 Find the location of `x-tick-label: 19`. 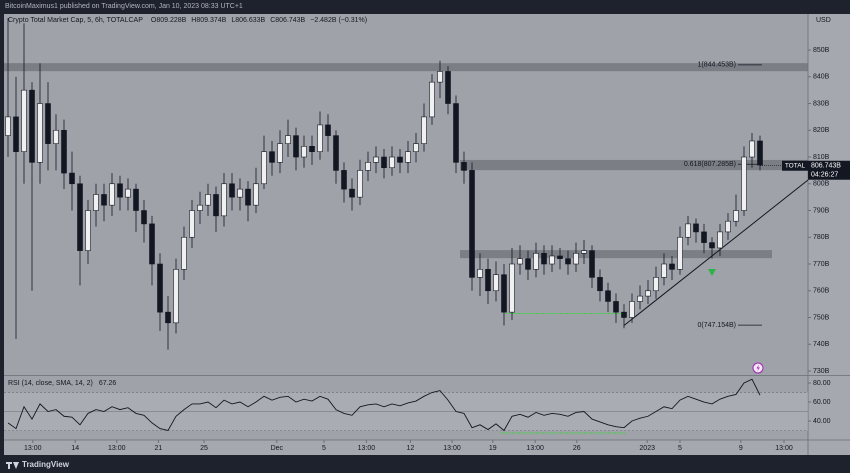

x-tick-label: 19 is located at coordinates (493, 448).